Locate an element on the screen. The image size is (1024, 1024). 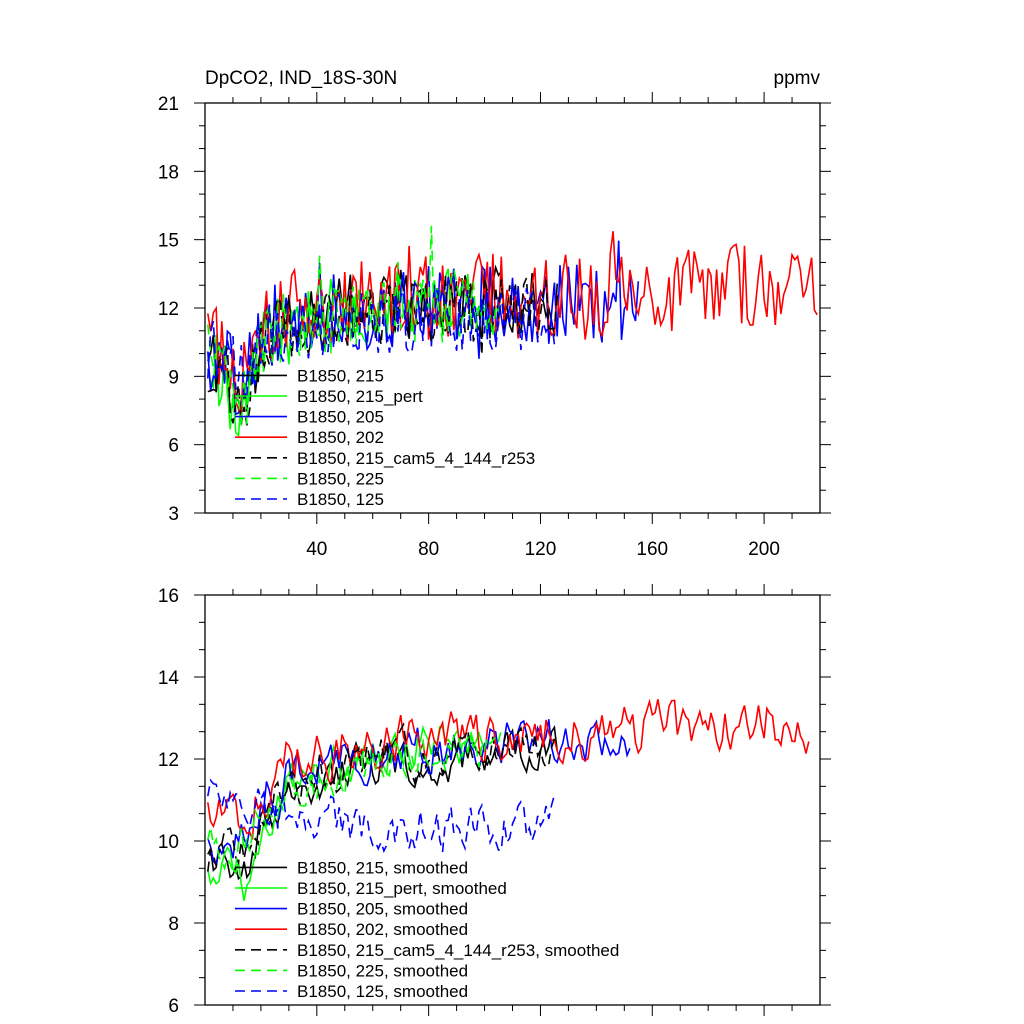
y-tick-label: 18 is located at coordinates (168, 172).